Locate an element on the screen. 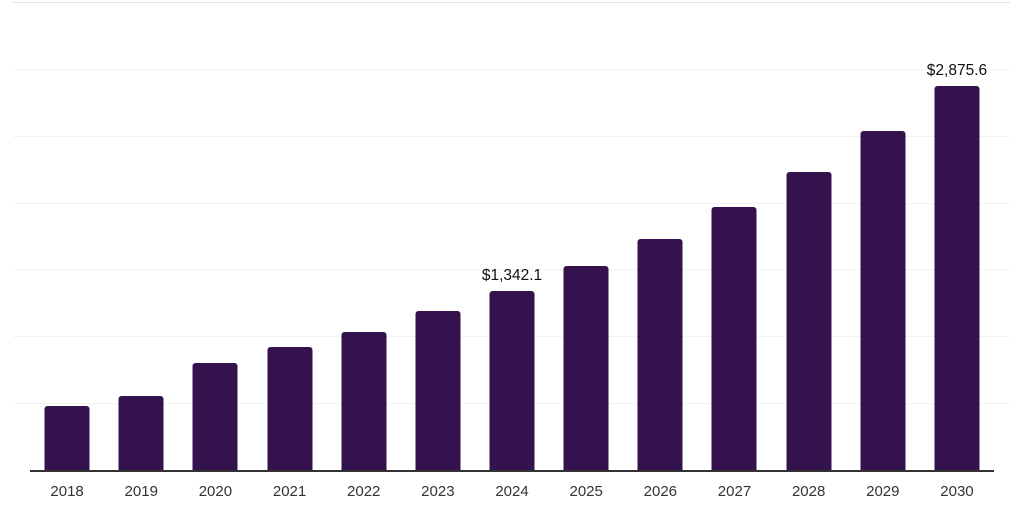 This screenshot has width=1024, height=512. x-axis-label-2024: 2024 is located at coordinates (512, 491).